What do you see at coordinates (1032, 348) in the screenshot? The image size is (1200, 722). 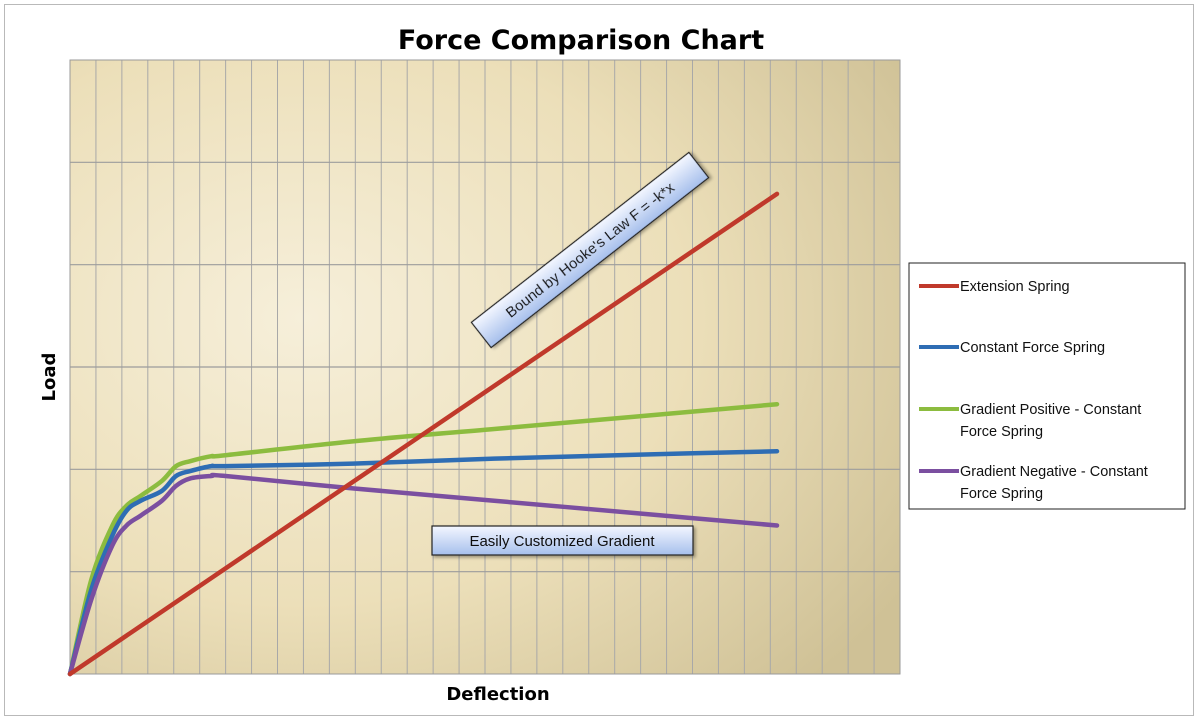 I see `legend-label-constant-force-spring: Constant Force Spring` at bounding box center [1032, 348].